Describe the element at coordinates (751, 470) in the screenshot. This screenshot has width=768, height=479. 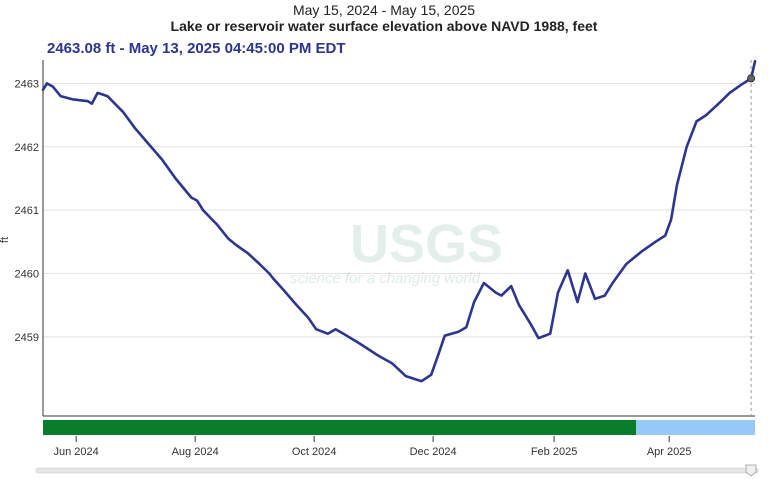
I see `scrollbar-handle` at that location.